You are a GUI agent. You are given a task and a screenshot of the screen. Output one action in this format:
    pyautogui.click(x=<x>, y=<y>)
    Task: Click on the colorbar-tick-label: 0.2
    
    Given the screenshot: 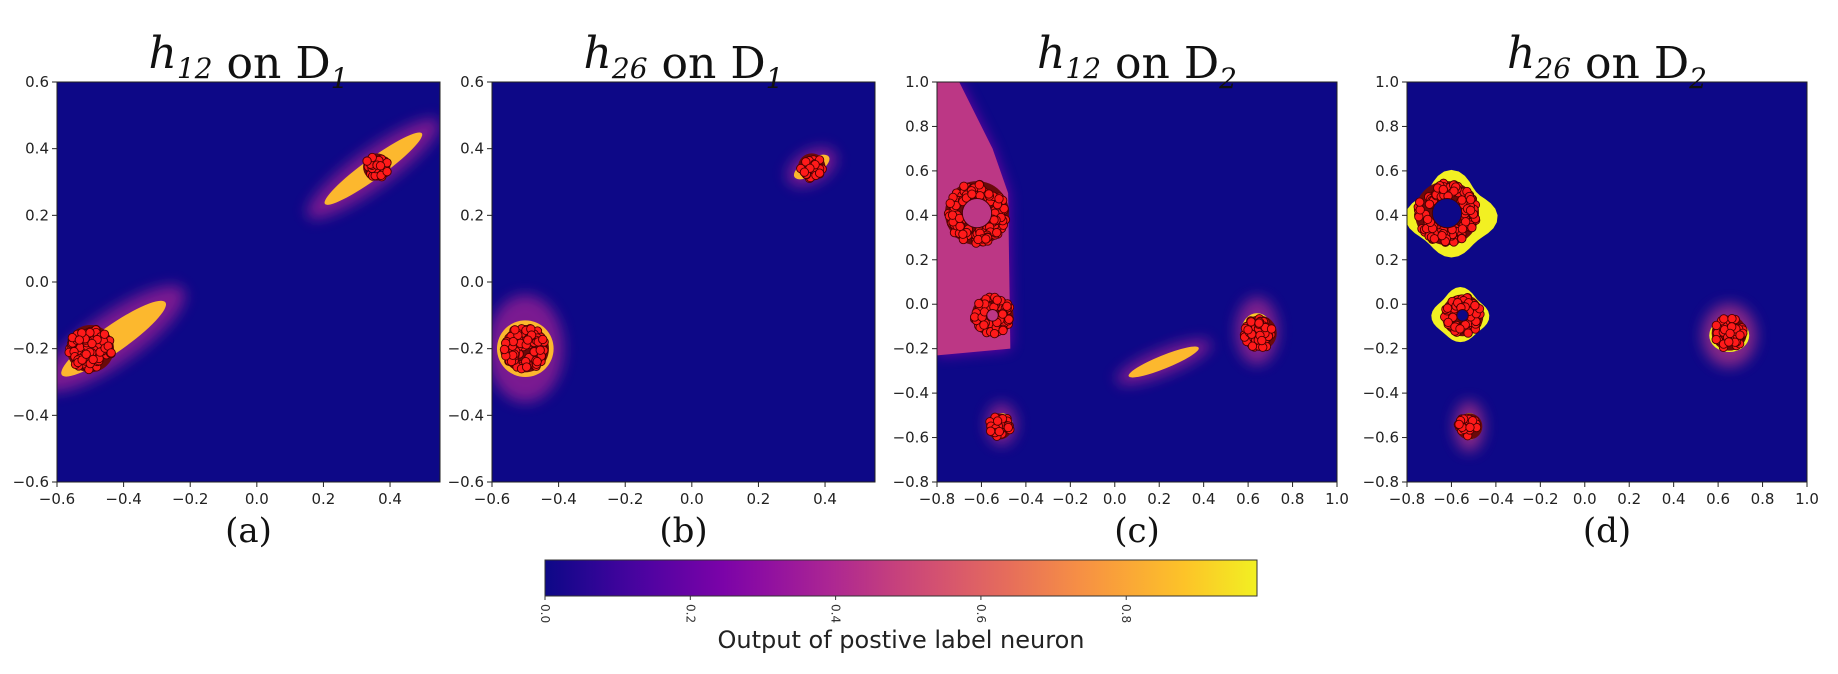 What is the action you would take?
    pyautogui.click(x=690, y=613)
    